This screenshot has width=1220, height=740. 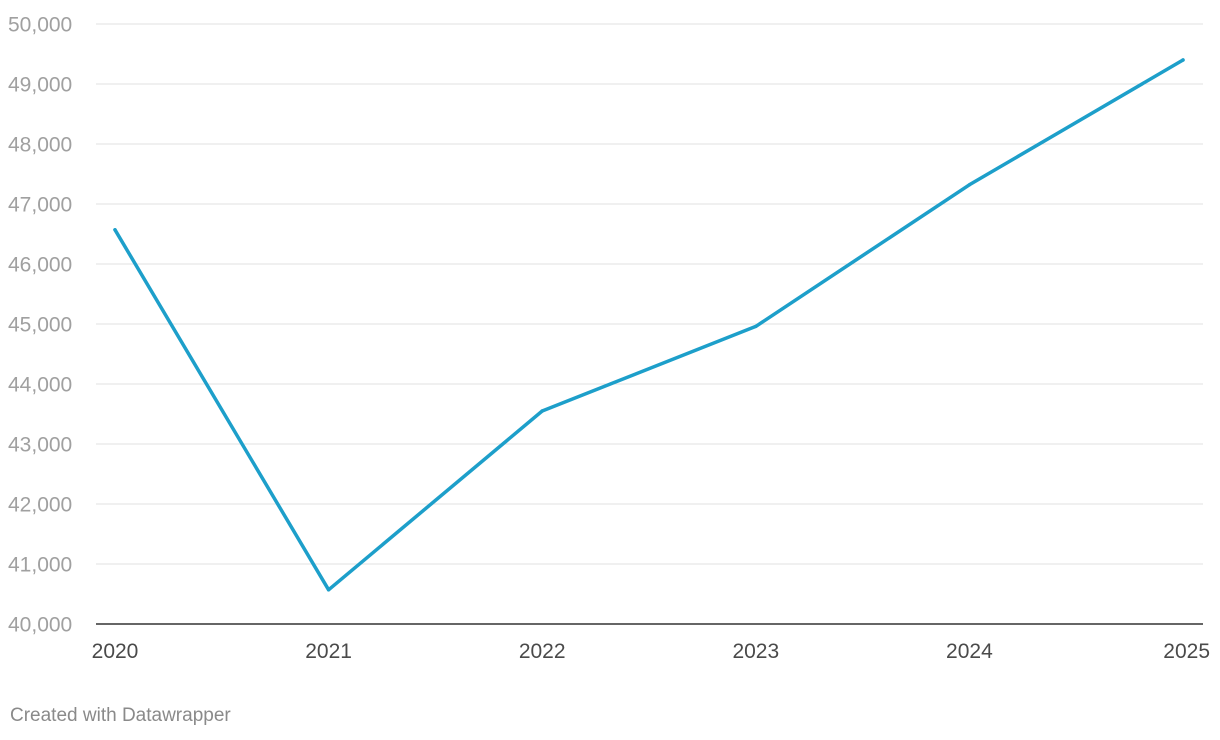 What do you see at coordinates (40, 385) in the screenshot?
I see `y-tick-label: 44,000` at bounding box center [40, 385].